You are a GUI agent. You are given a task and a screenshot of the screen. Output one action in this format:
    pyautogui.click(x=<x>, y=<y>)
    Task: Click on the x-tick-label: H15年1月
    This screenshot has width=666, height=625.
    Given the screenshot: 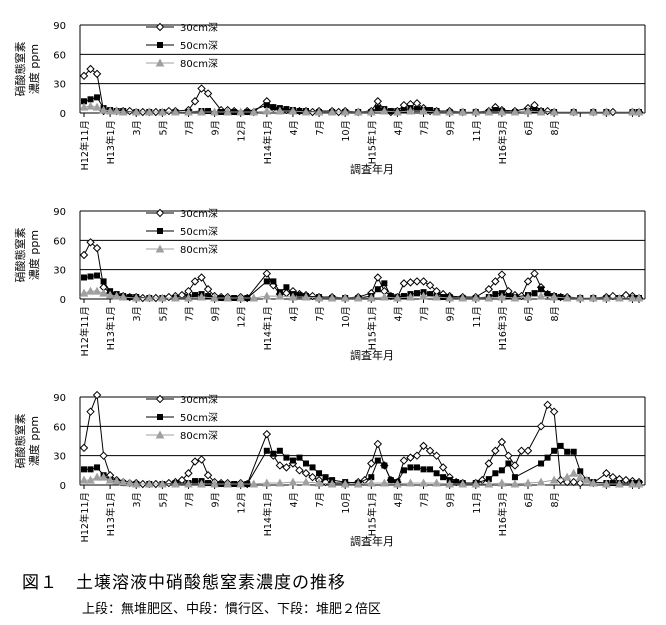 What is the action you would take?
    pyautogui.click(x=372, y=514)
    